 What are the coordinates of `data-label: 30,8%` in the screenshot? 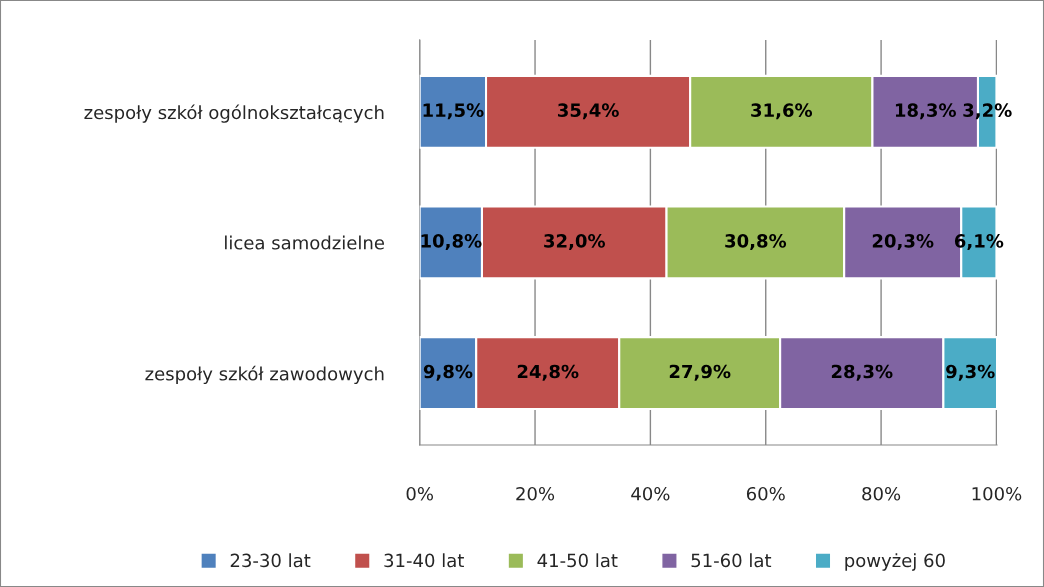 It's located at (756, 242).